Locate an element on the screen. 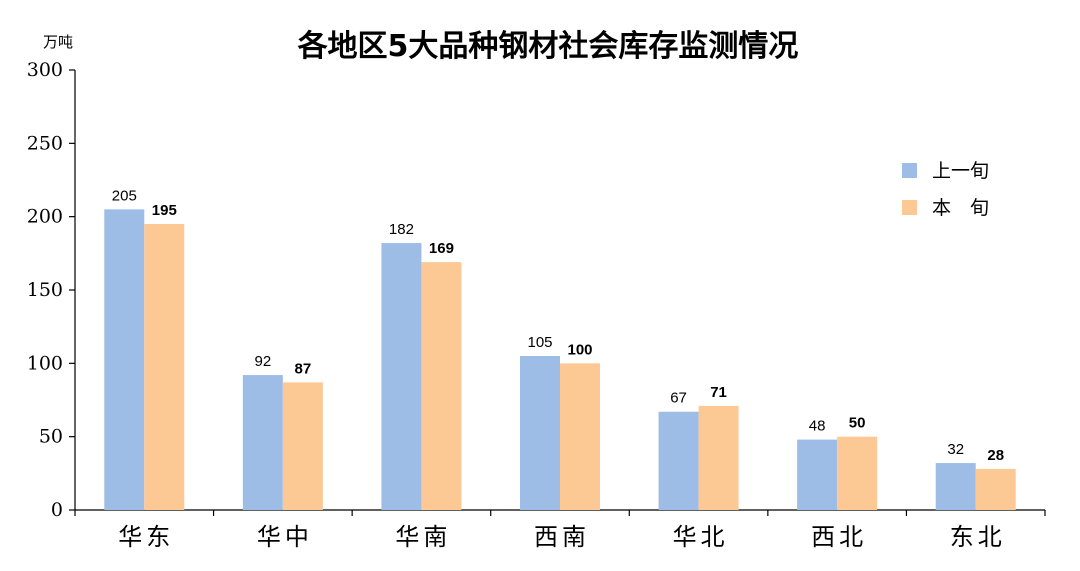 The image size is (1080, 571). y-tick-label: 150 is located at coordinates (45, 290).